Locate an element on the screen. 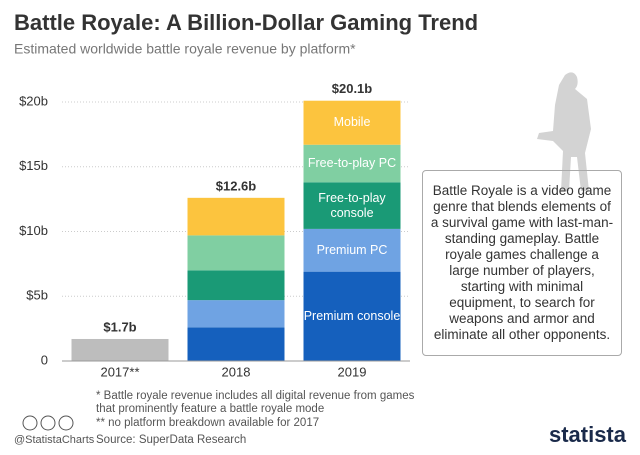 Image resolution: width=640 pixels, height=455 pixels. segment-label: Free-to-play PC is located at coordinates (352, 163).